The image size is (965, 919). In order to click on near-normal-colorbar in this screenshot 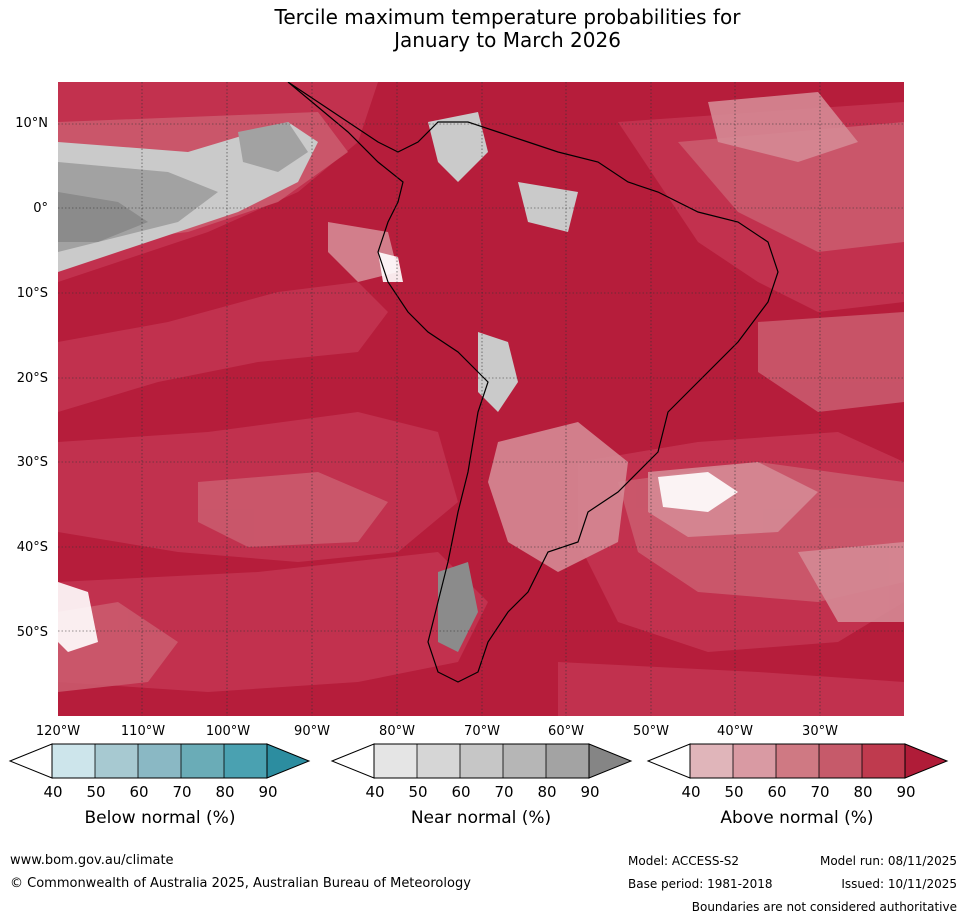, I will do `click(481, 761)`.